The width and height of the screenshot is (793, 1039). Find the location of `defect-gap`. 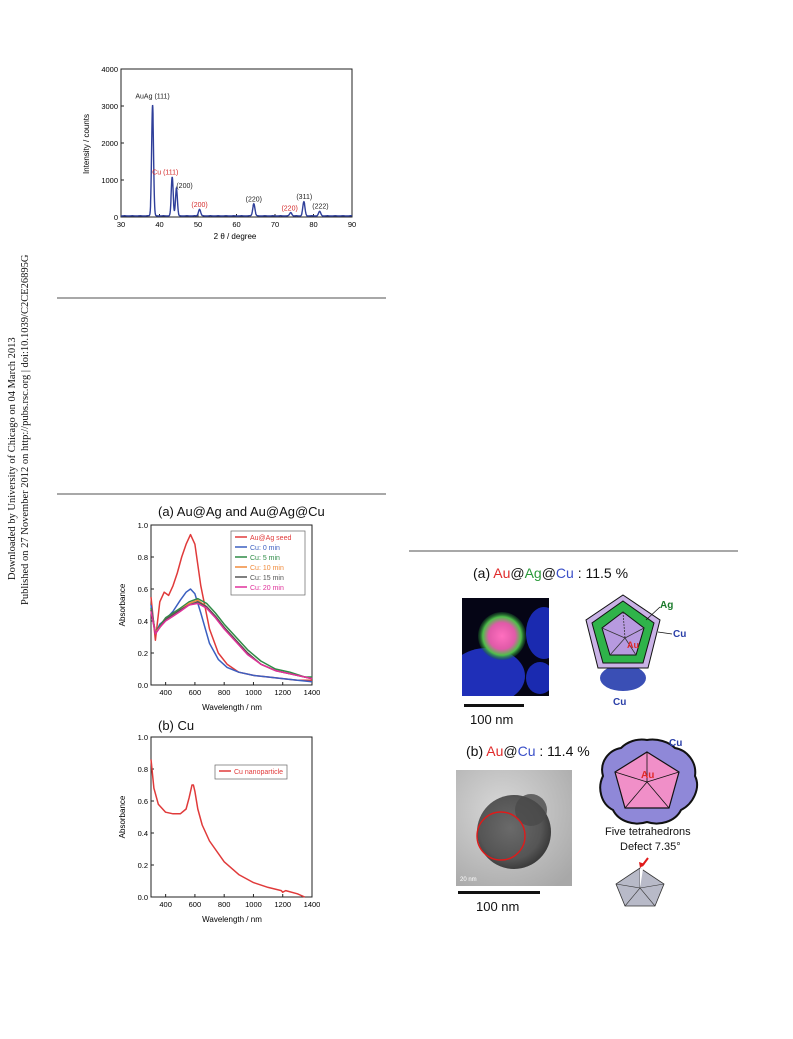

defect-gap is located at coordinates (641, 878).